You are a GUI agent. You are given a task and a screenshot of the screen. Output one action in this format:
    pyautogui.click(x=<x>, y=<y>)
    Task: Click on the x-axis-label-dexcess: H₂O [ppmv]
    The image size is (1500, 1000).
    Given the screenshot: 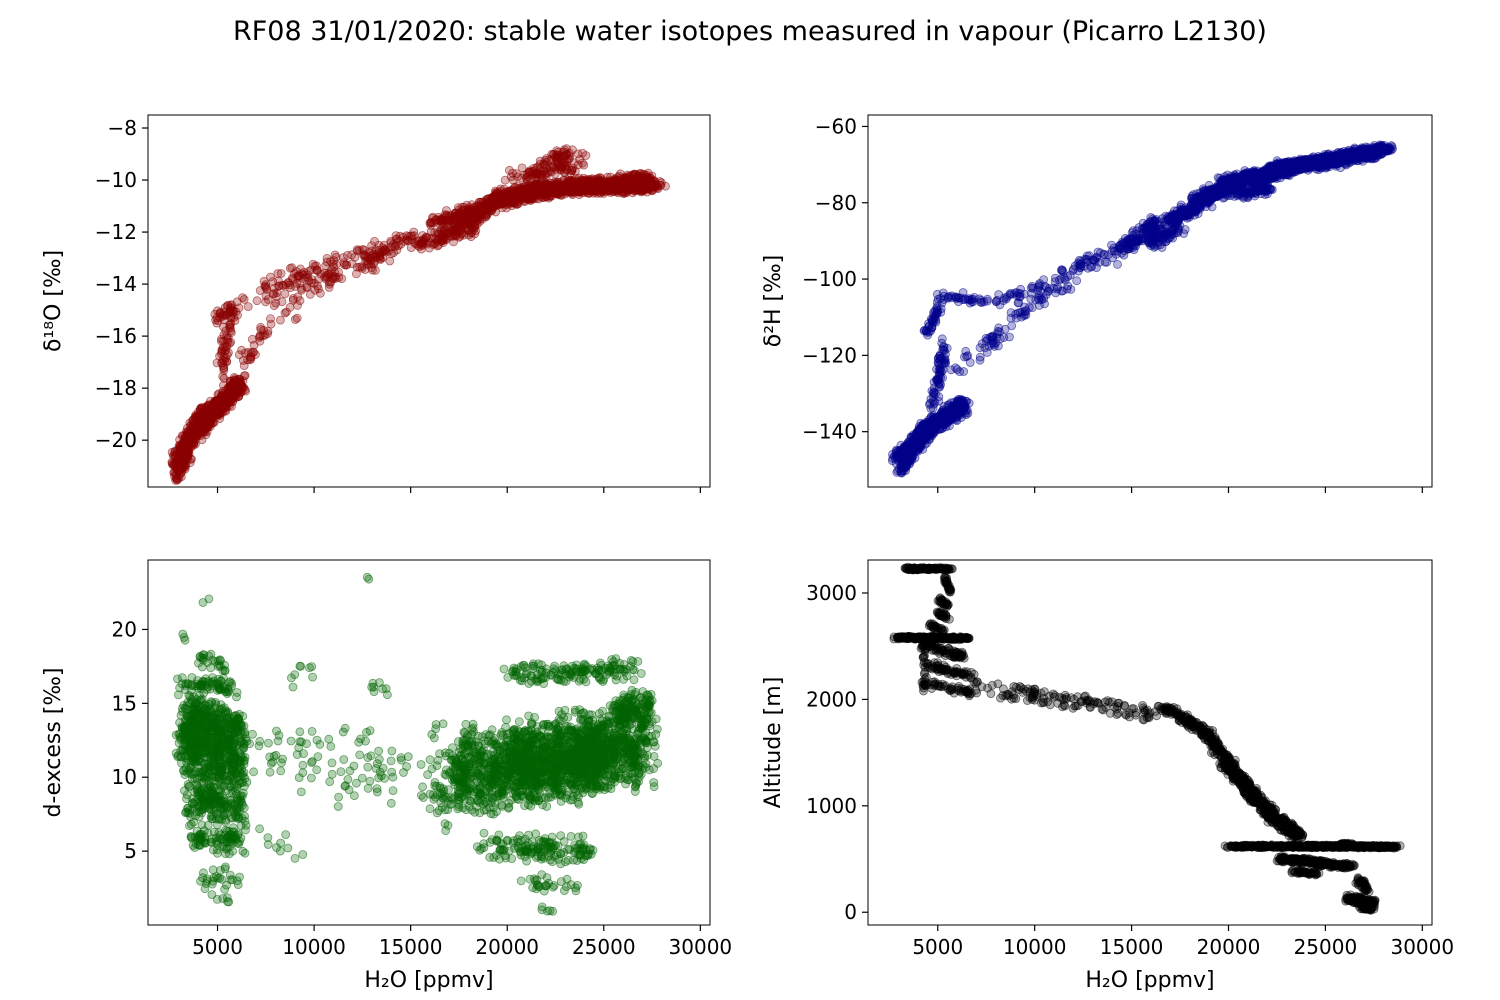 What is the action you would take?
    pyautogui.click(x=428, y=980)
    